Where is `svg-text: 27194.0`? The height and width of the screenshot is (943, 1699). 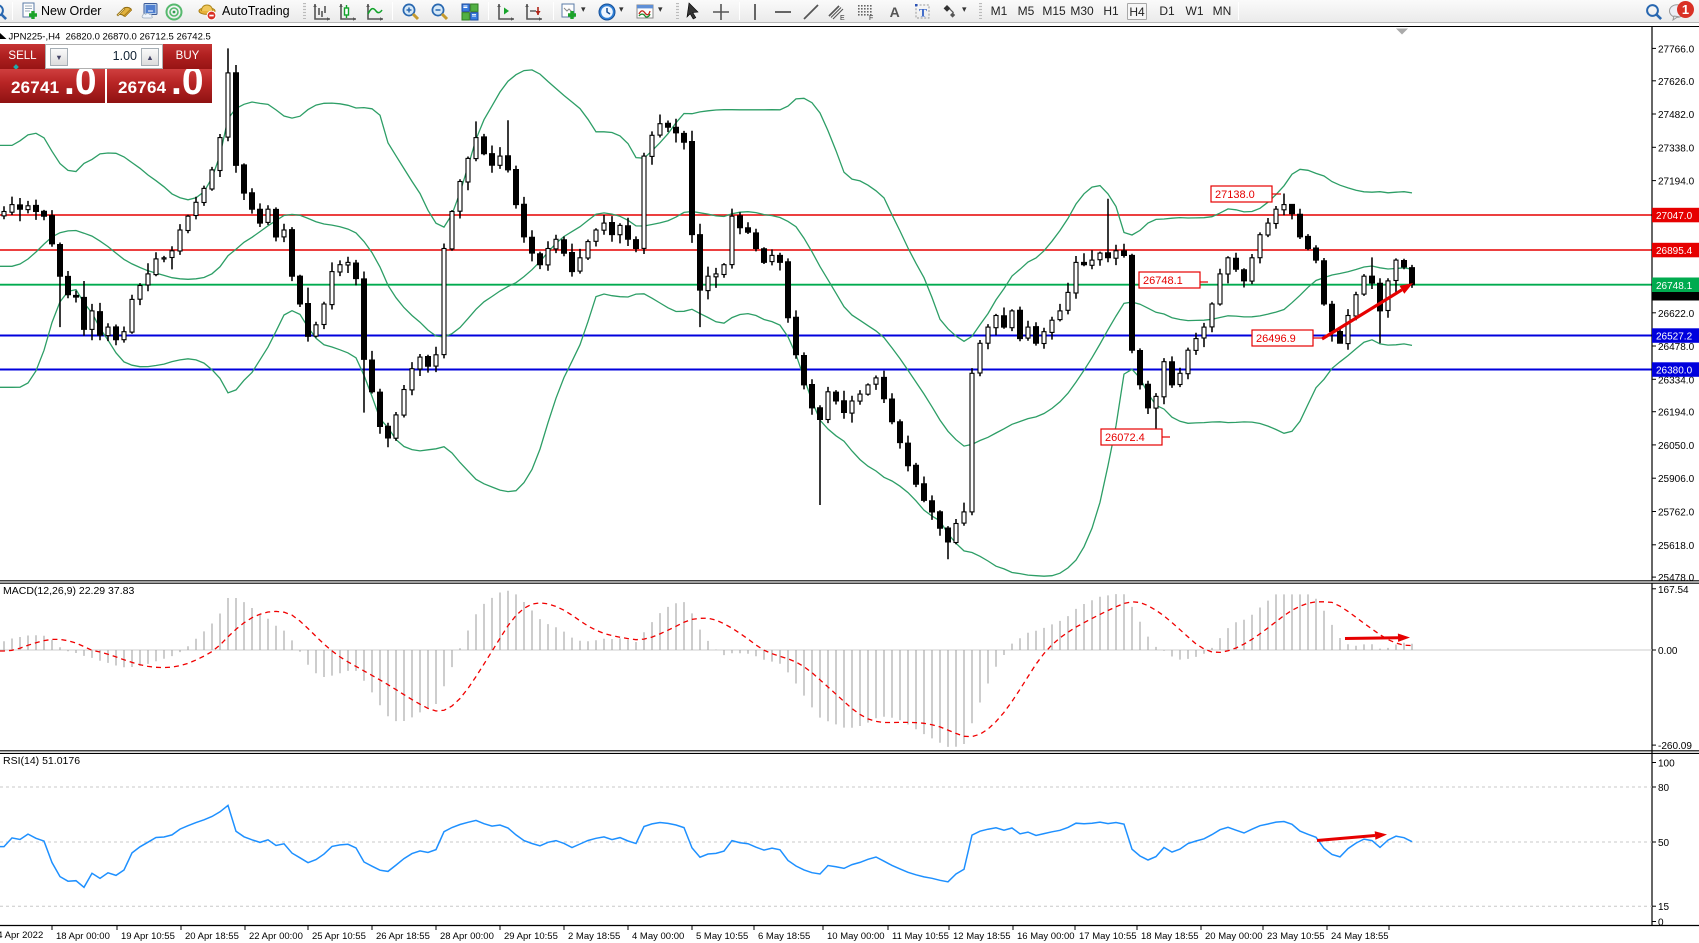
svg-text: 27194.0 is located at coordinates (1676, 182).